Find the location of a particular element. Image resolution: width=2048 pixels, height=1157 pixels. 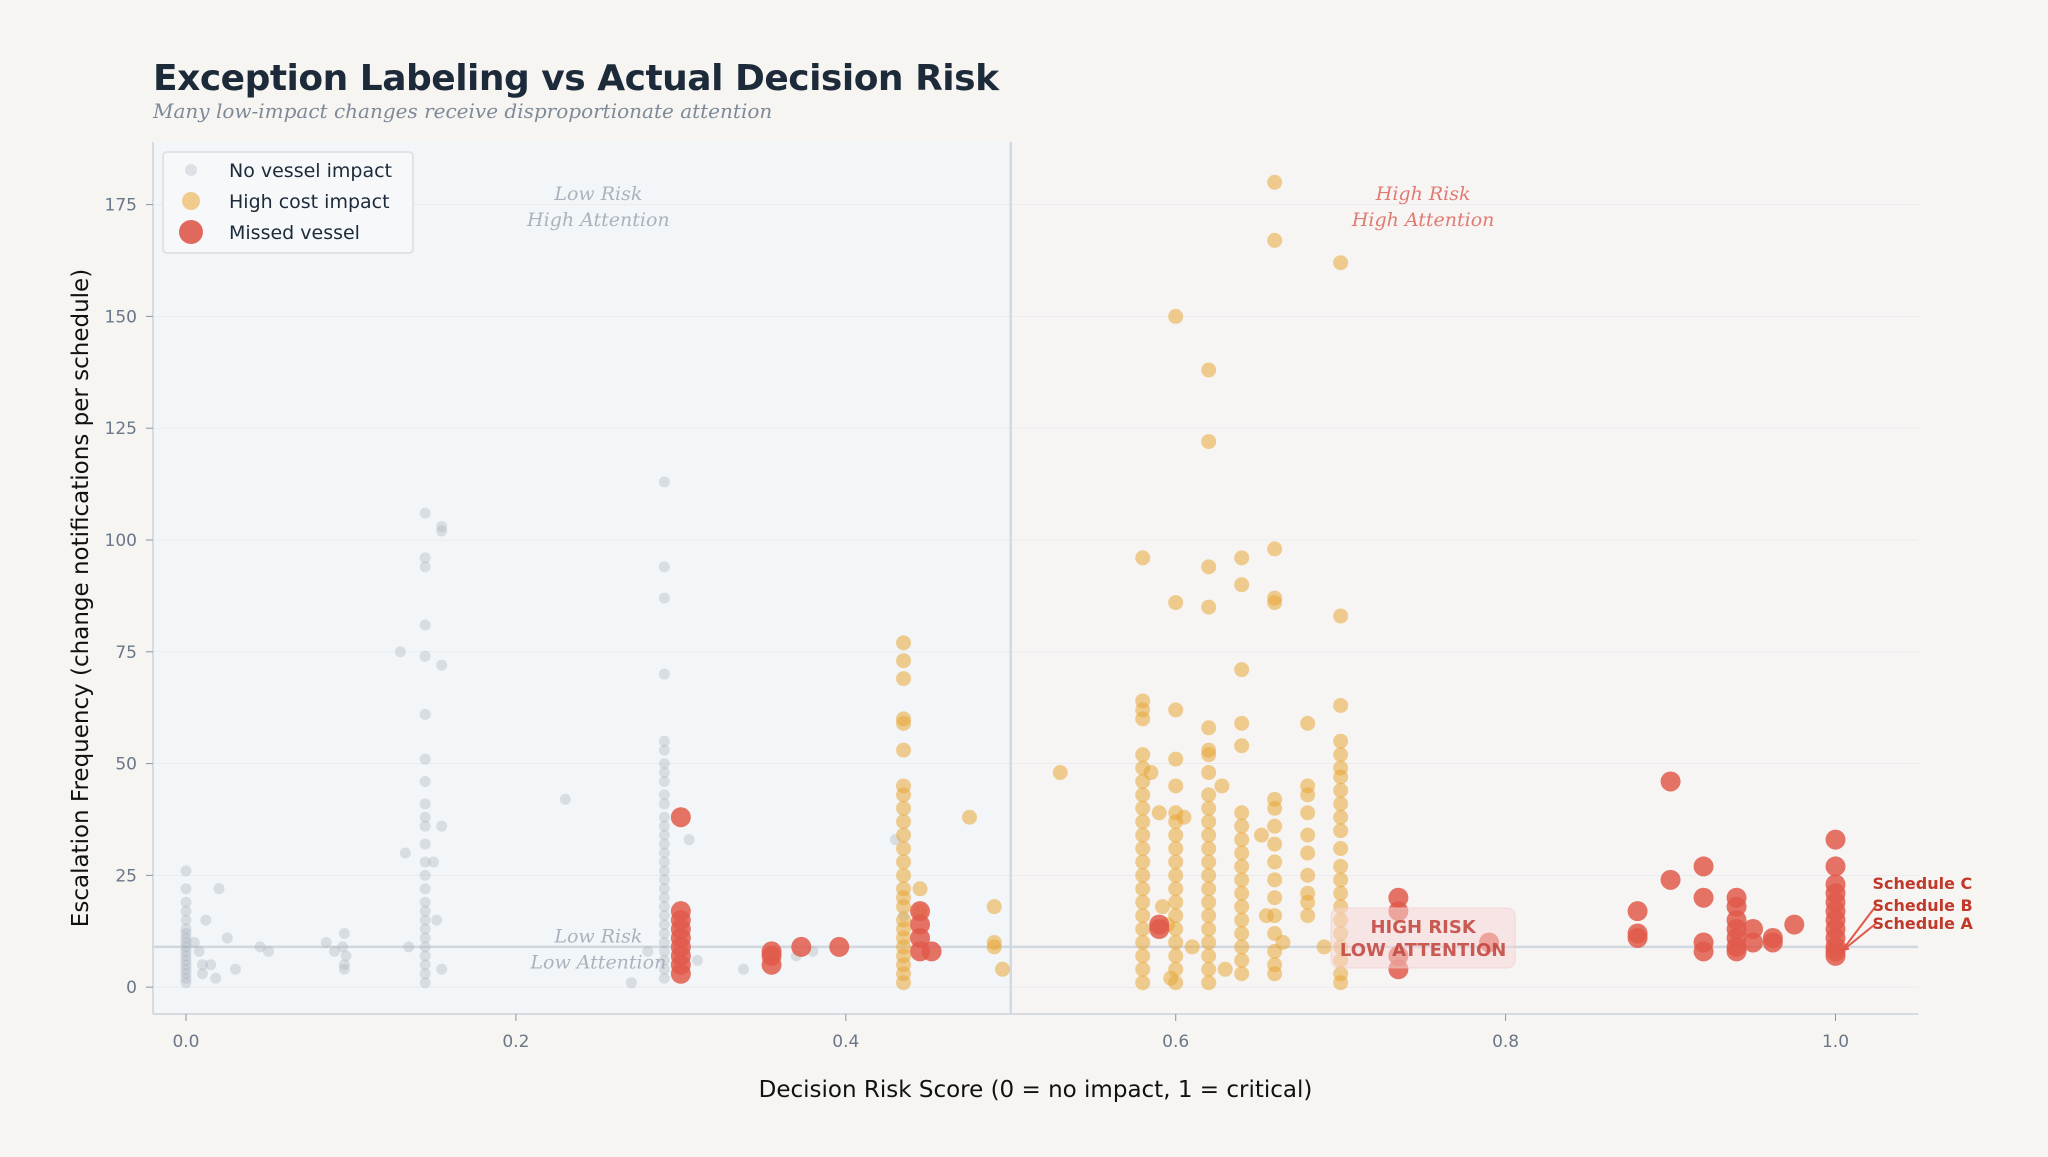

quadrant-label: Low Risk High Attention is located at coordinates (598, 207).